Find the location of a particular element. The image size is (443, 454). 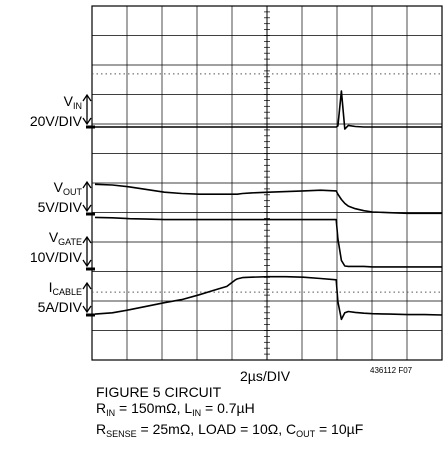

ground-marker-vout is located at coordinates (90, 214).